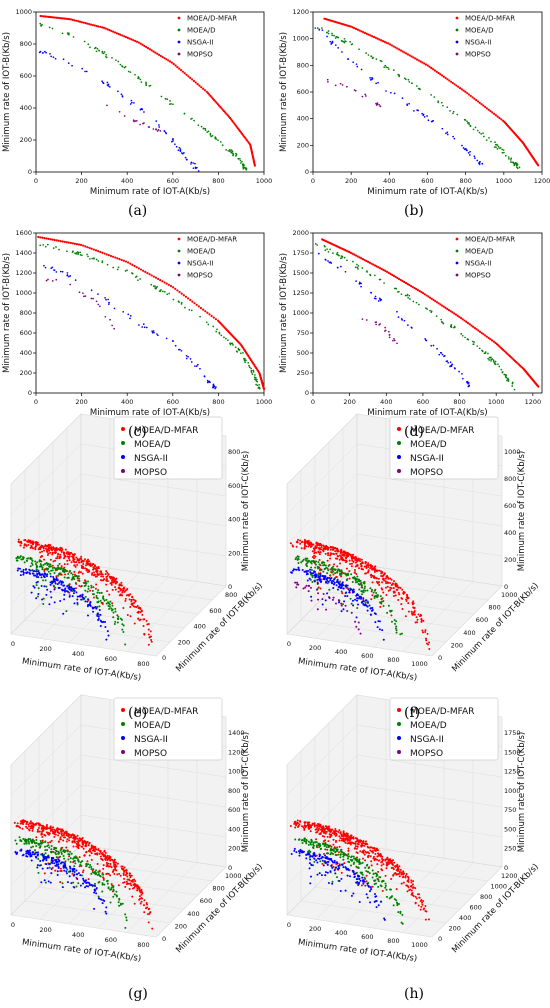 The image size is (550, 1008). What do you see at coordinates (151, 459) in the screenshot?
I see `legend-label: NSGA-II` at bounding box center [151, 459].